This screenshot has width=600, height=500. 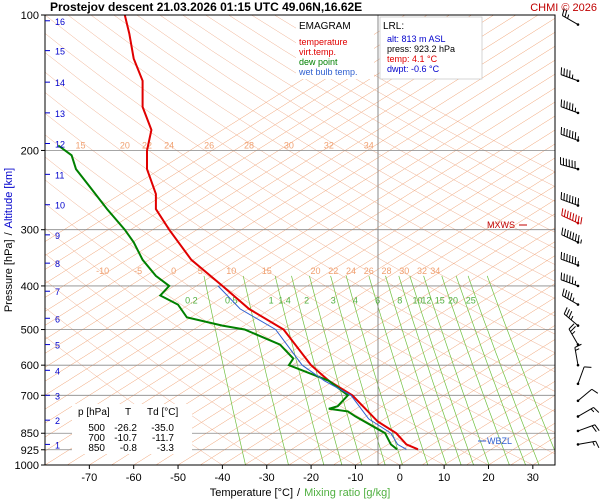 What do you see at coordinates (418, 300) in the screenshot?
I see `mixing-ratio-label: 10` at bounding box center [418, 300].